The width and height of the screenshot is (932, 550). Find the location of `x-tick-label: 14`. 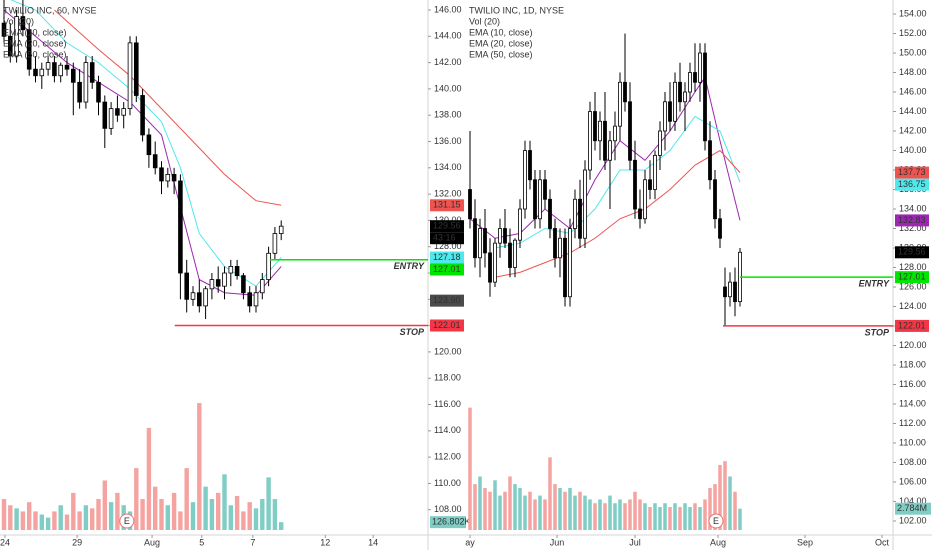

x-tick-label: 14 is located at coordinates (373, 542).